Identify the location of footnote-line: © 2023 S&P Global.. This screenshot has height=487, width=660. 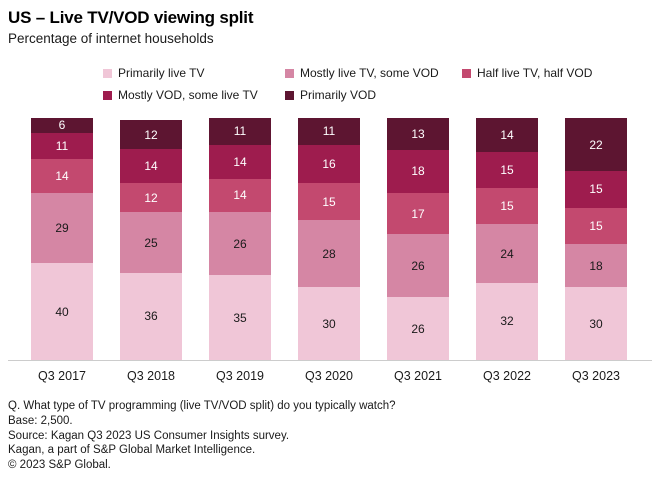
(59, 465).